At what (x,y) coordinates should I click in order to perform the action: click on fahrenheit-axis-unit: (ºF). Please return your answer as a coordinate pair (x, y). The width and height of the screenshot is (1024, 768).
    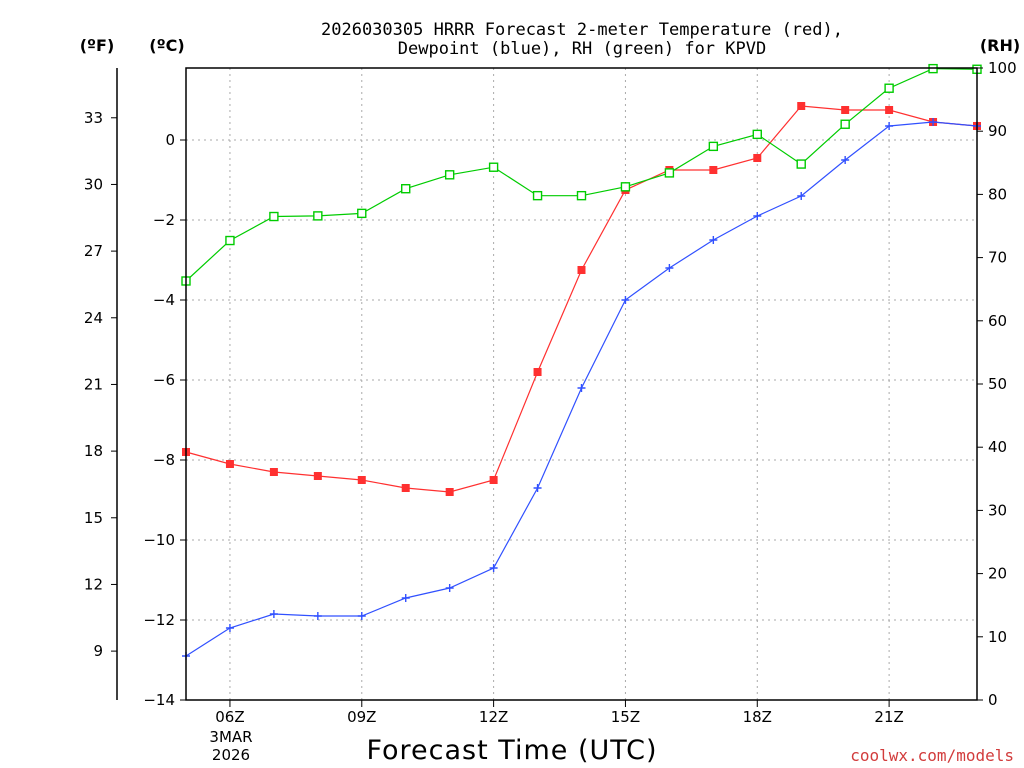
    Looking at the image, I should click on (97, 45).